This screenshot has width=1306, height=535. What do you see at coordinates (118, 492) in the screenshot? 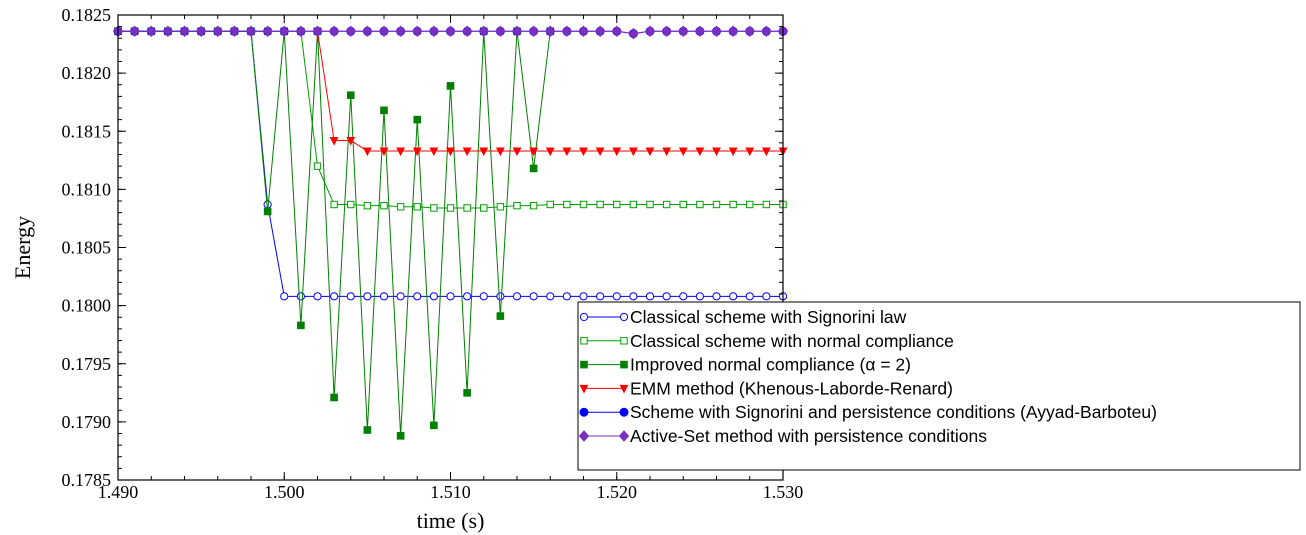
I see `x-tick-label: 1.490` at bounding box center [118, 492].